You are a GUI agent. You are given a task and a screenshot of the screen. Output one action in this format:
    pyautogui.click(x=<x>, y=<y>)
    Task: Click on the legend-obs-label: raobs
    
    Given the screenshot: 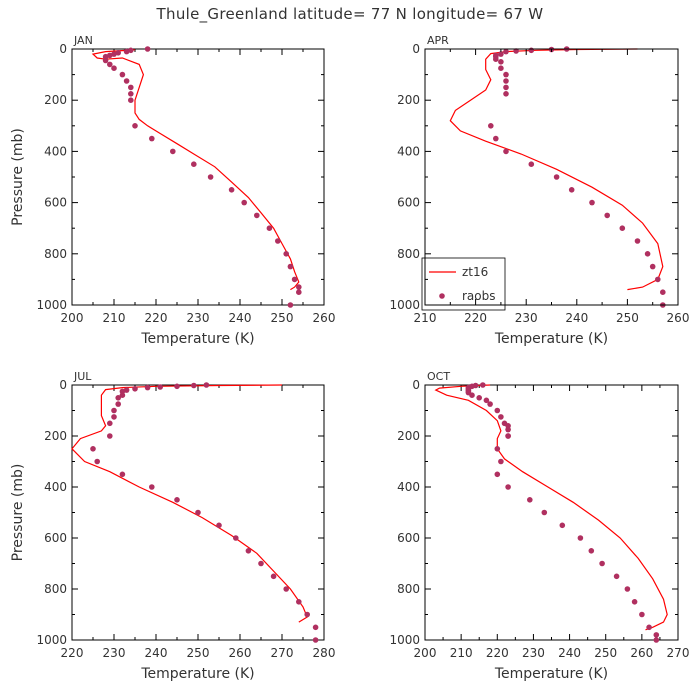 What is the action you would take?
    pyautogui.click(x=479, y=296)
    